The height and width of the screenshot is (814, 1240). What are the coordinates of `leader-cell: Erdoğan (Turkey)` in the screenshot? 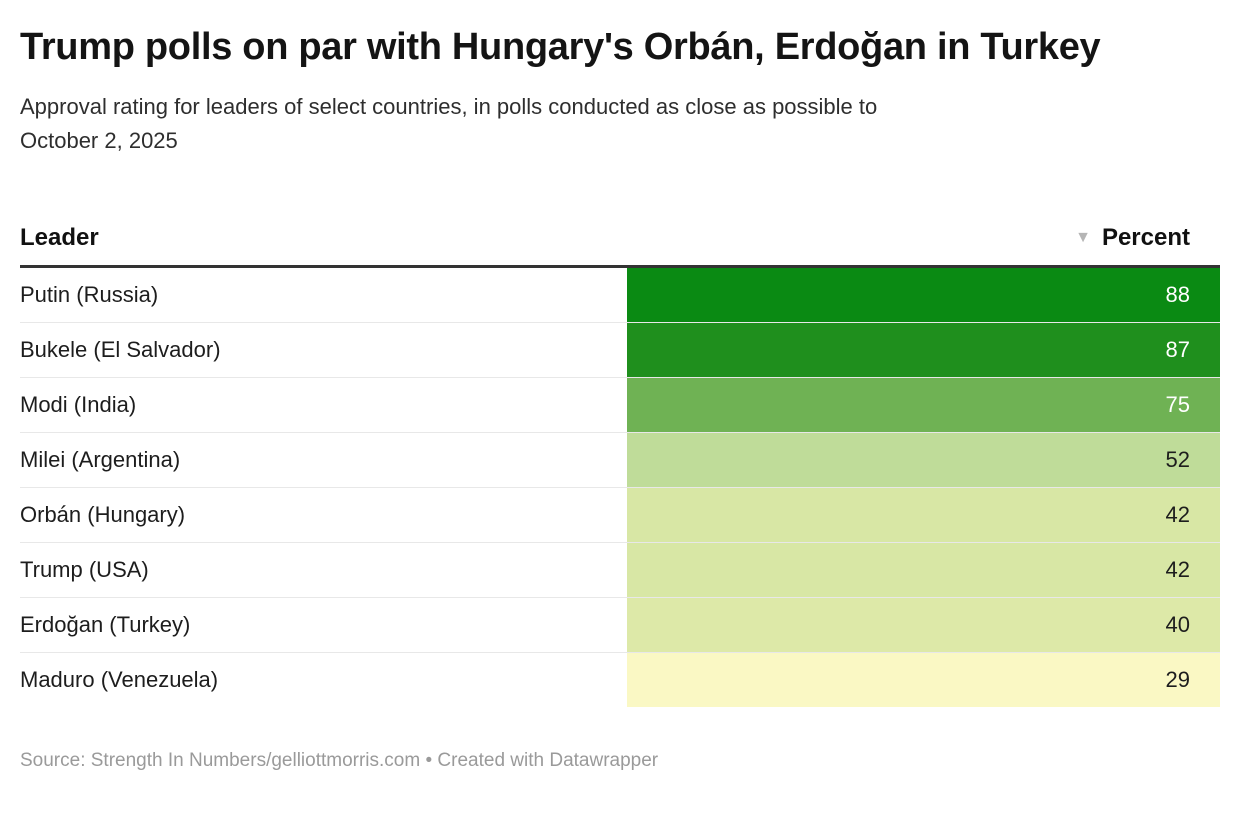 It's located at (105, 624).